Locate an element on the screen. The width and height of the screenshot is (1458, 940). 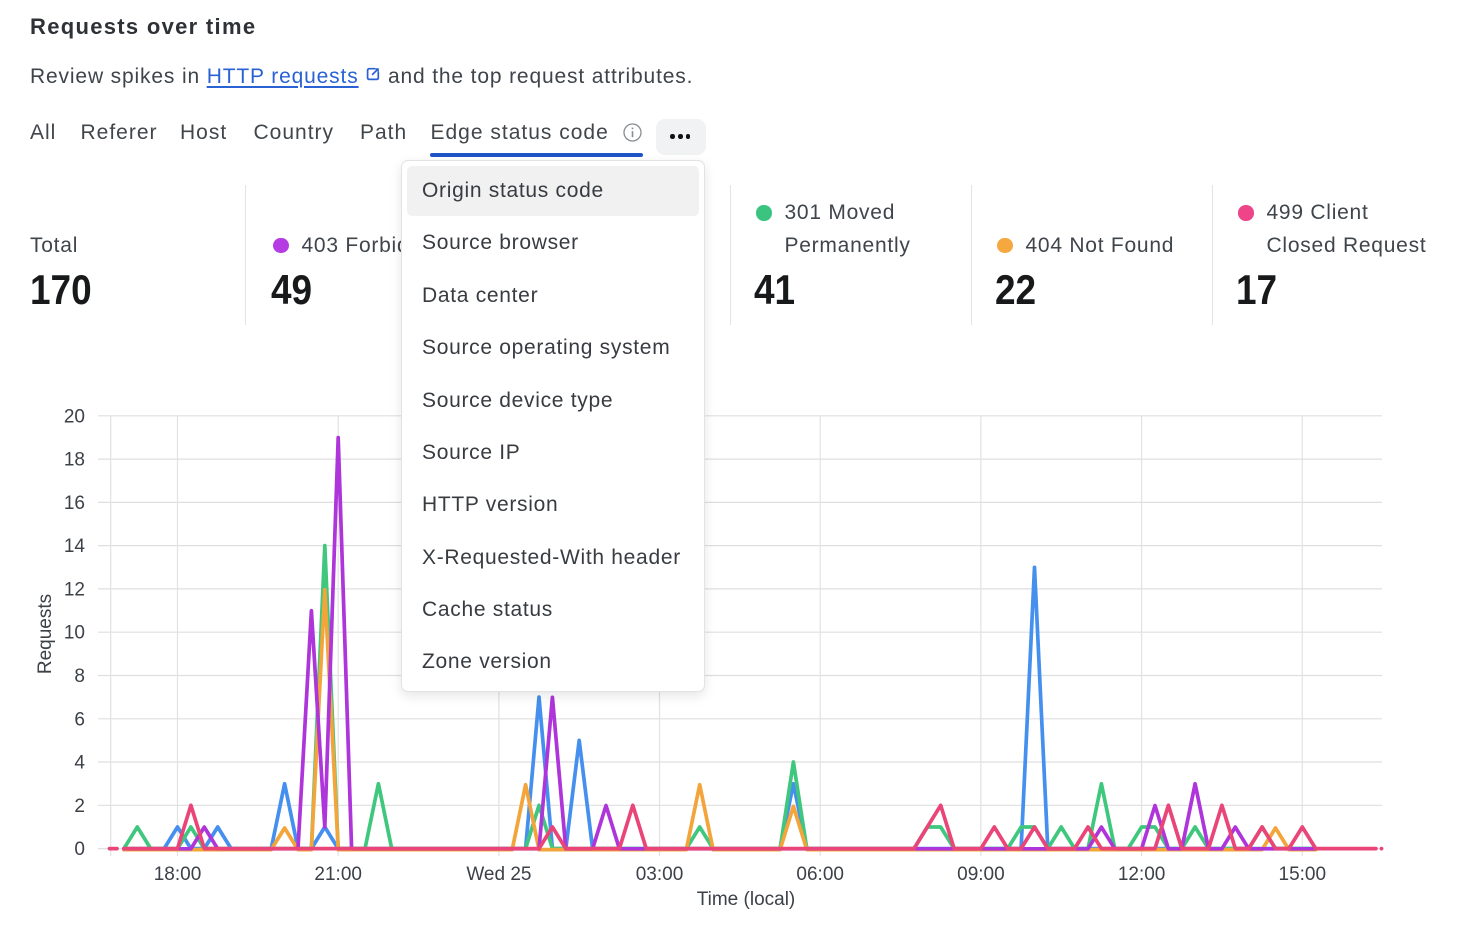
svg-text: Time (local) is located at coordinates (746, 899).